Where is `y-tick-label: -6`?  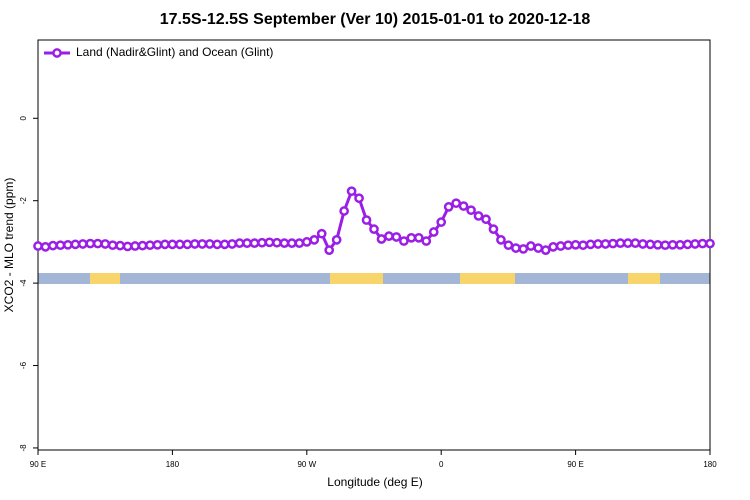 y-tick-label: -6 is located at coordinates (23, 365).